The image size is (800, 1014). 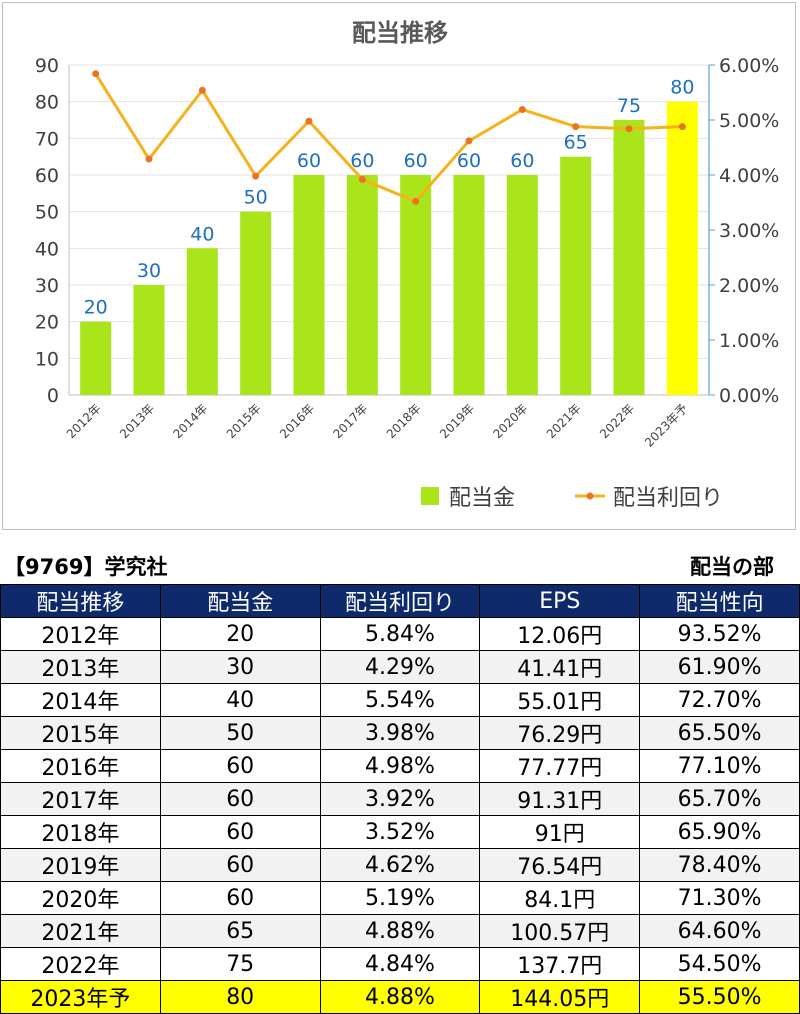 I want to click on bar-2021年, so click(x=576, y=275).